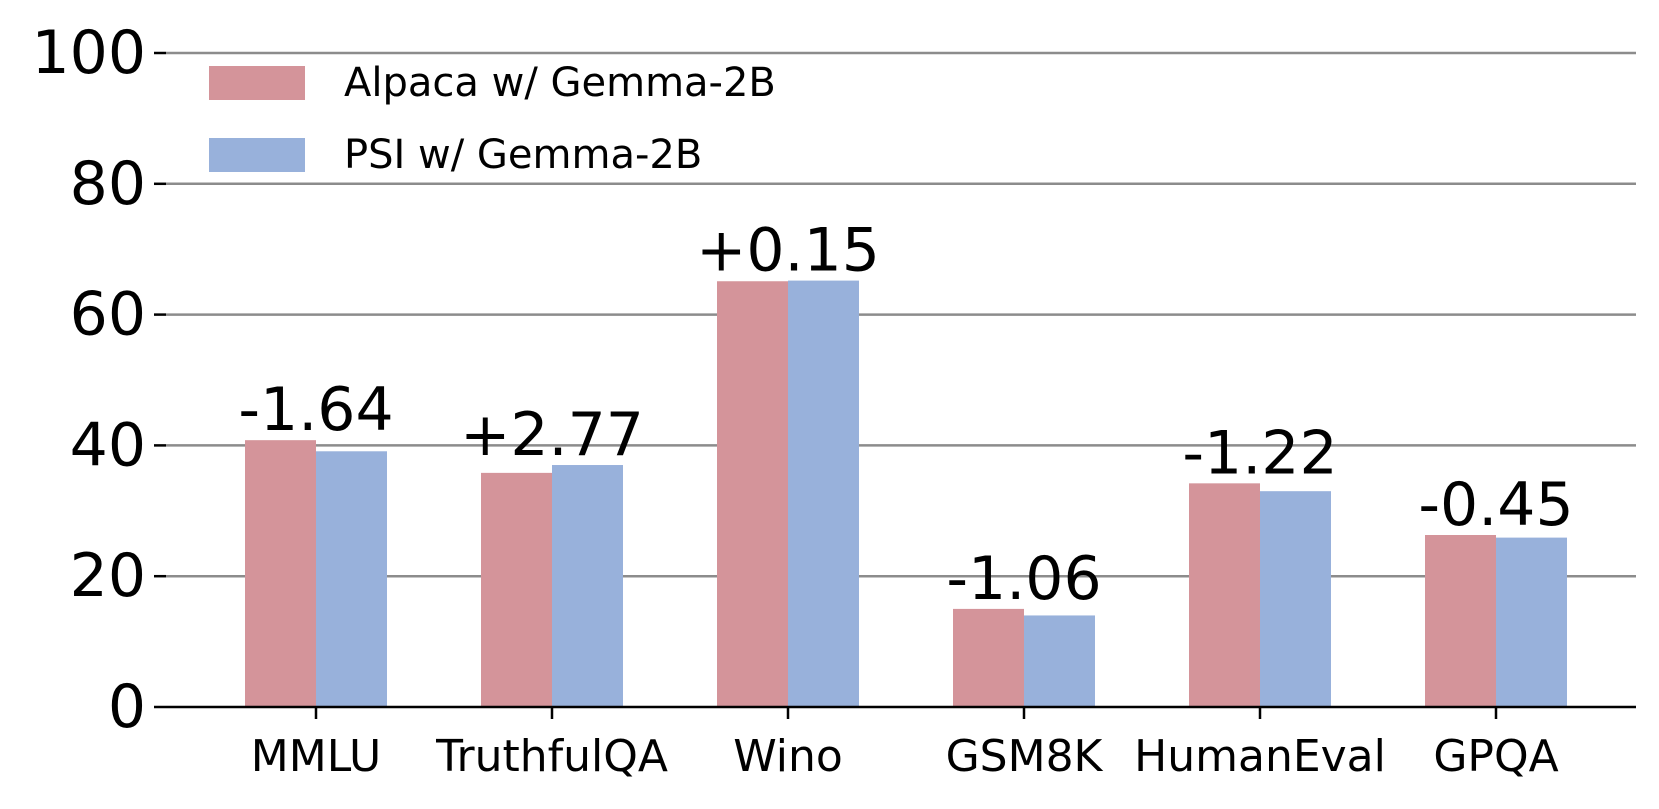  What do you see at coordinates (351, 579) in the screenshot?
I see `bar-psi-mmlu` at bounding box center [351, 579].